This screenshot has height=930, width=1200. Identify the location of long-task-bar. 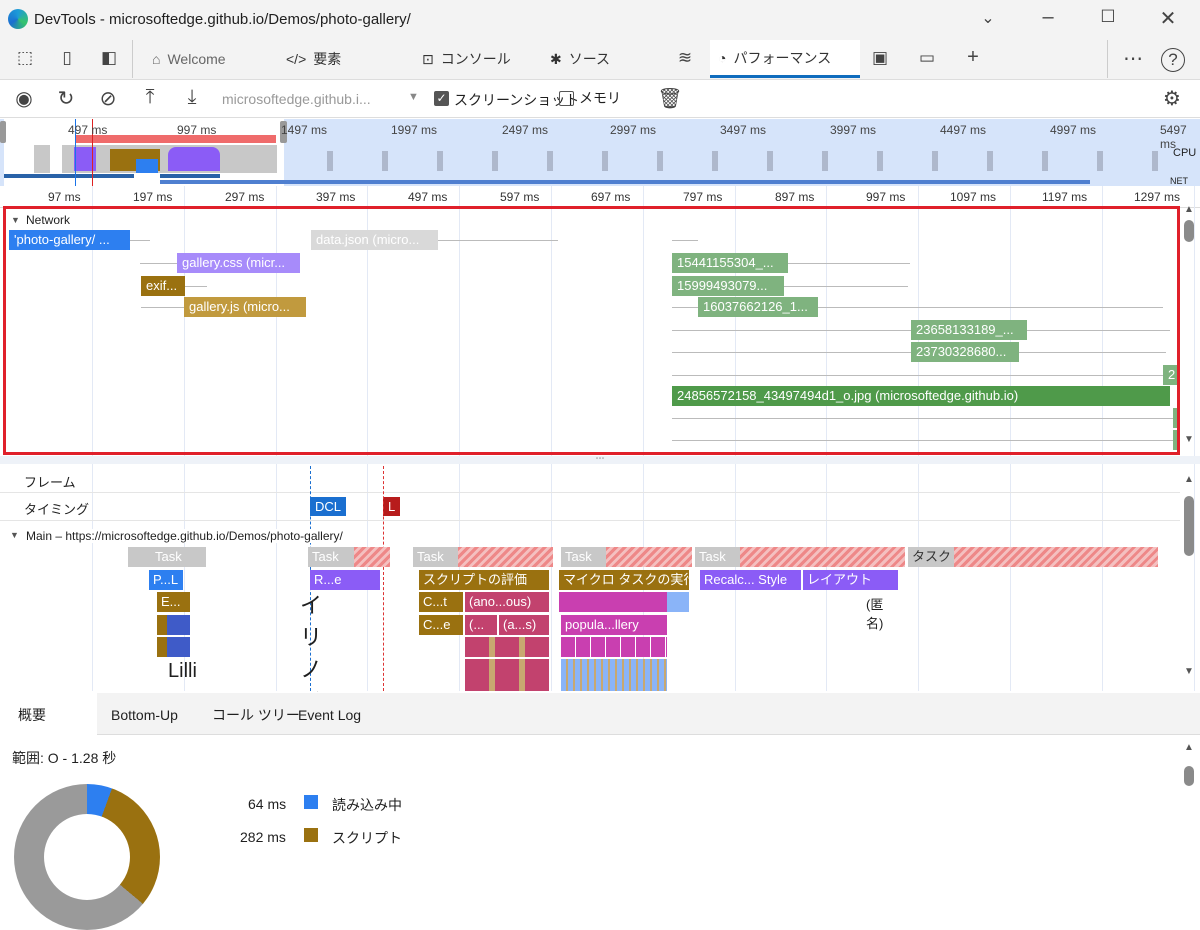
(176, 139).